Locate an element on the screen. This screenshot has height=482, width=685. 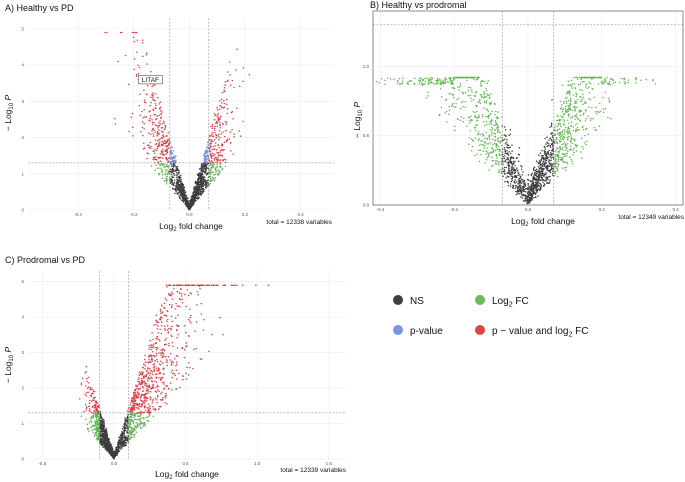
panel-a-ytick-label: 0 is located at coordinates (22, 210).